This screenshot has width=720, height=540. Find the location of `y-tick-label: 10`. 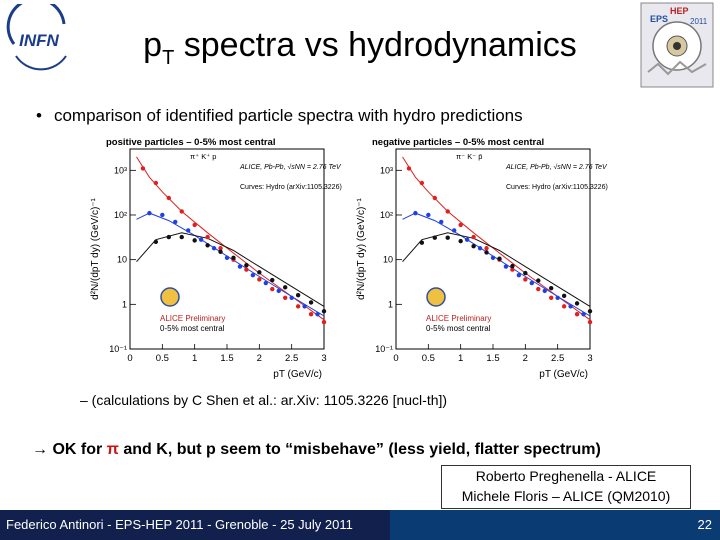

y-tick-label: 10 is located at coordinates (388, 260).